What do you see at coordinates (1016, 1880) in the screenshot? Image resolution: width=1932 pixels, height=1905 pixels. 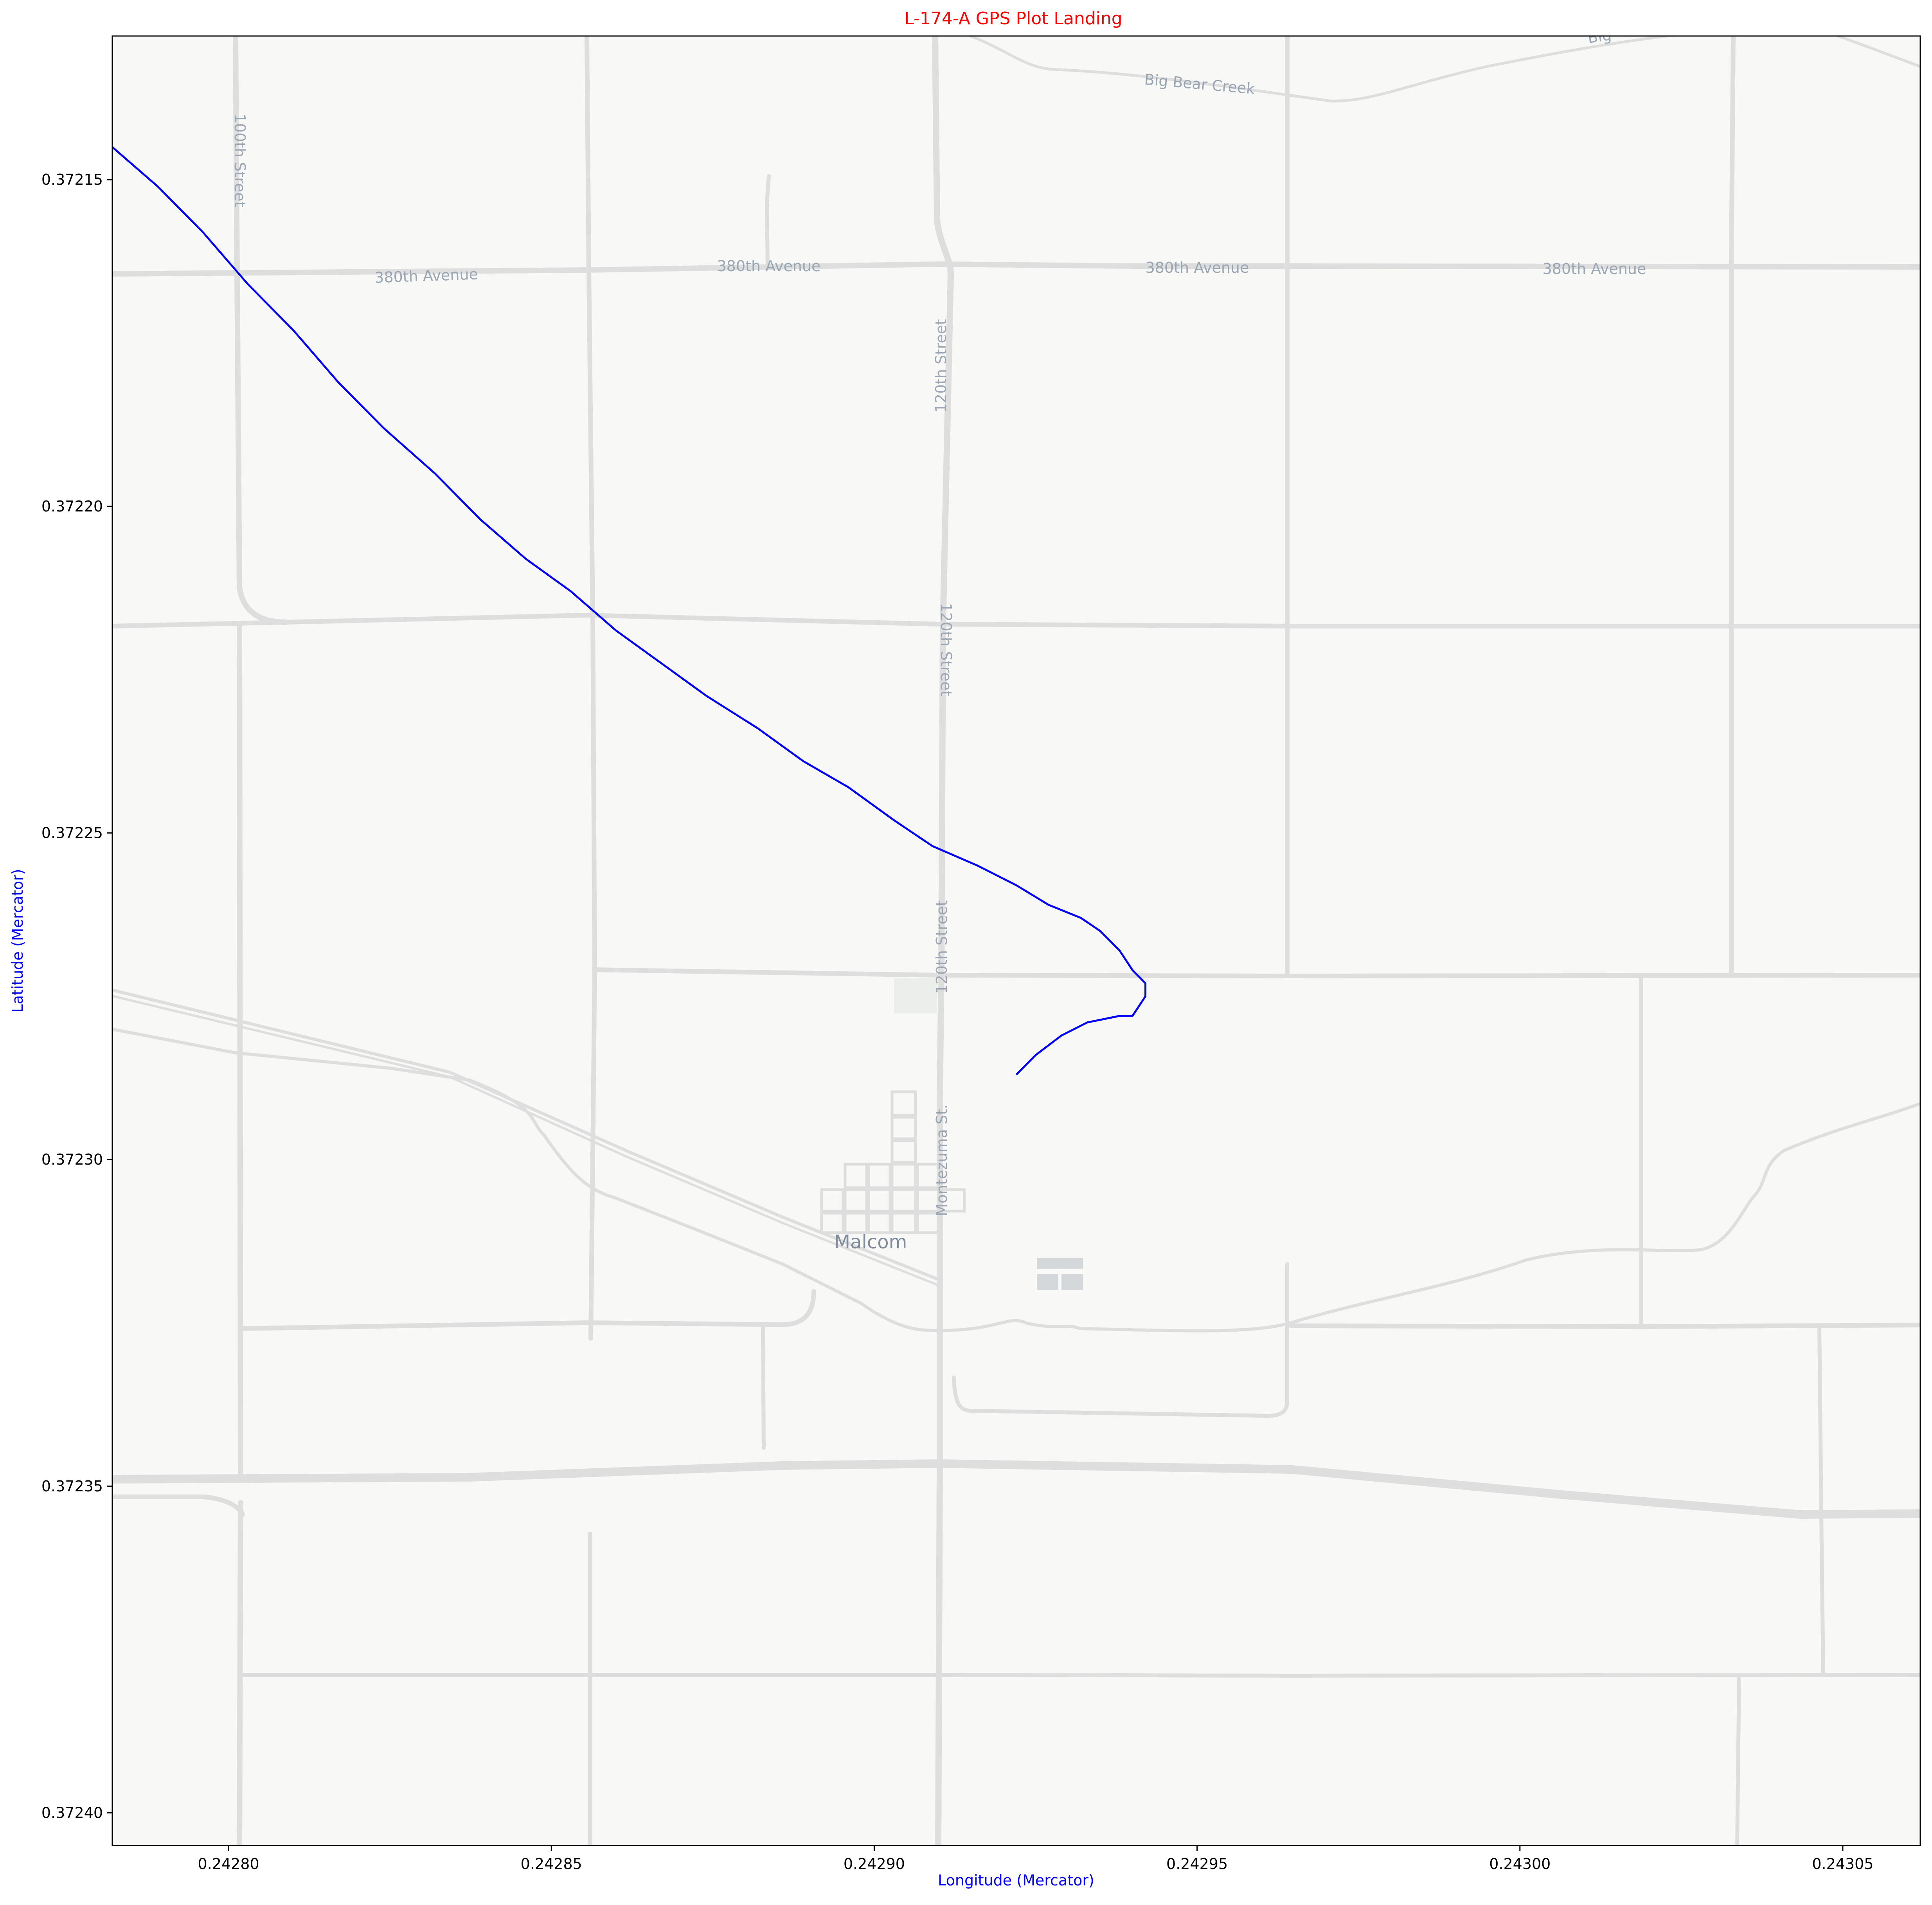 I see `x-axis-label: Longitude (Mercator)` at bounding box center [1016, 1880].